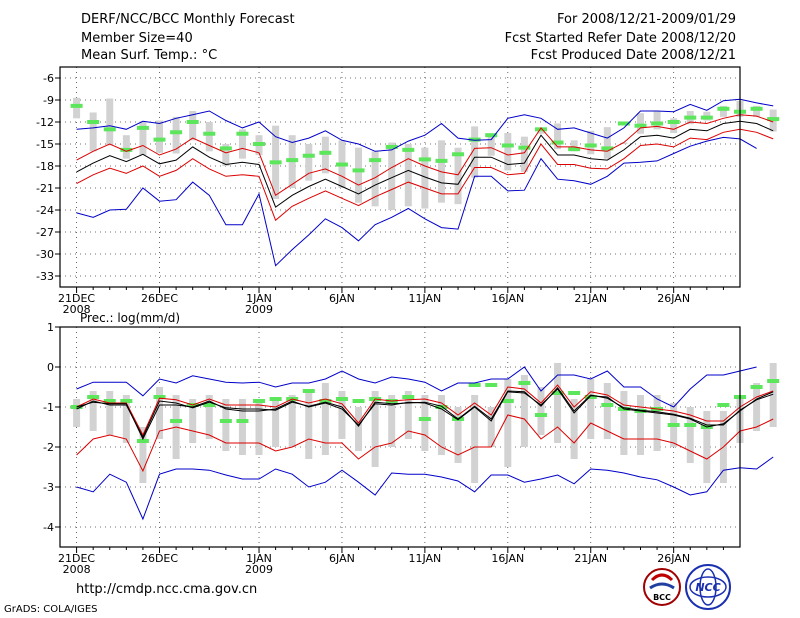 Image resolution: width=800 pixels, height=618 pixels. What do you see at coordinates (51, 609) in the screenshot?
I see `grads-credit: GrADS: COLA/IGES` at bounding box center [51, 609].